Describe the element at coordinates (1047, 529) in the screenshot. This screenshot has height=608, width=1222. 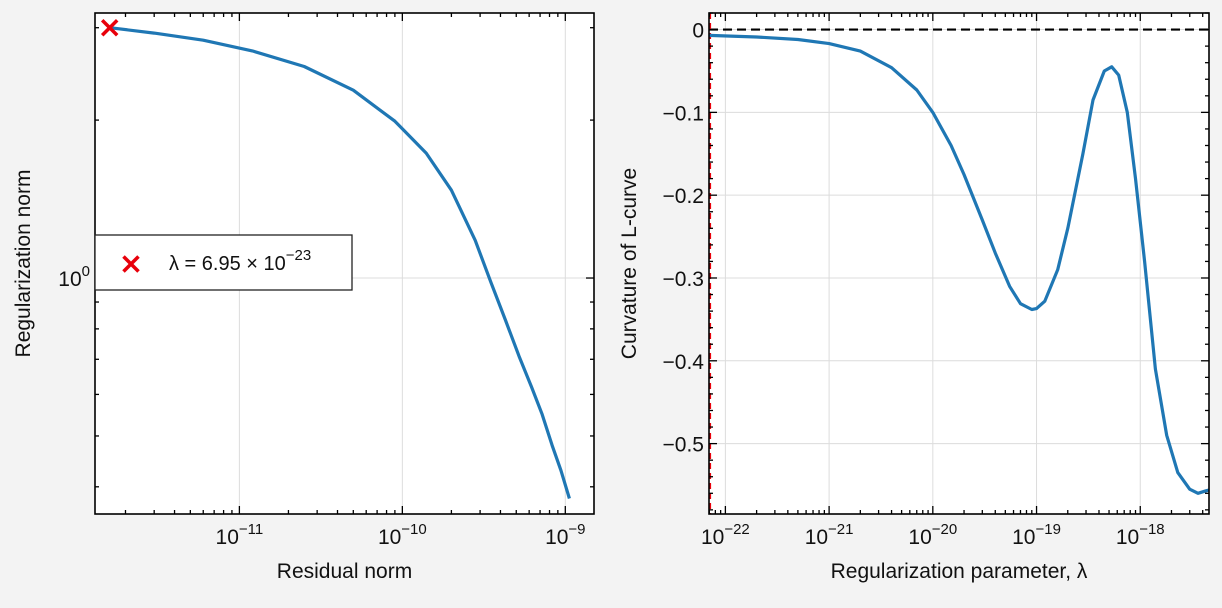
I see `tick-exponent: −19` at that location.